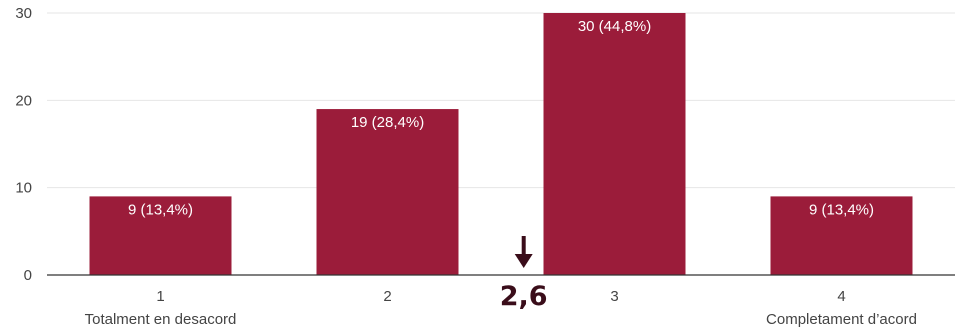 The image size is (955, 328). Describe the element at coordinates (161, 319) in the screenshot. I see `x-category-sublabel: Totalment en desacord` at that location.